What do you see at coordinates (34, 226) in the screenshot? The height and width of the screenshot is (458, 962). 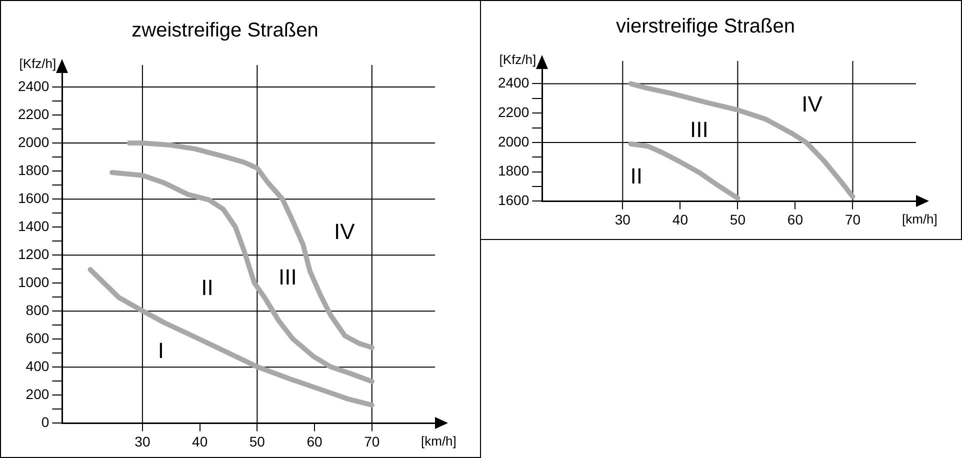 I see `y-tick-label: 1400` at bounding box center [34, 226].